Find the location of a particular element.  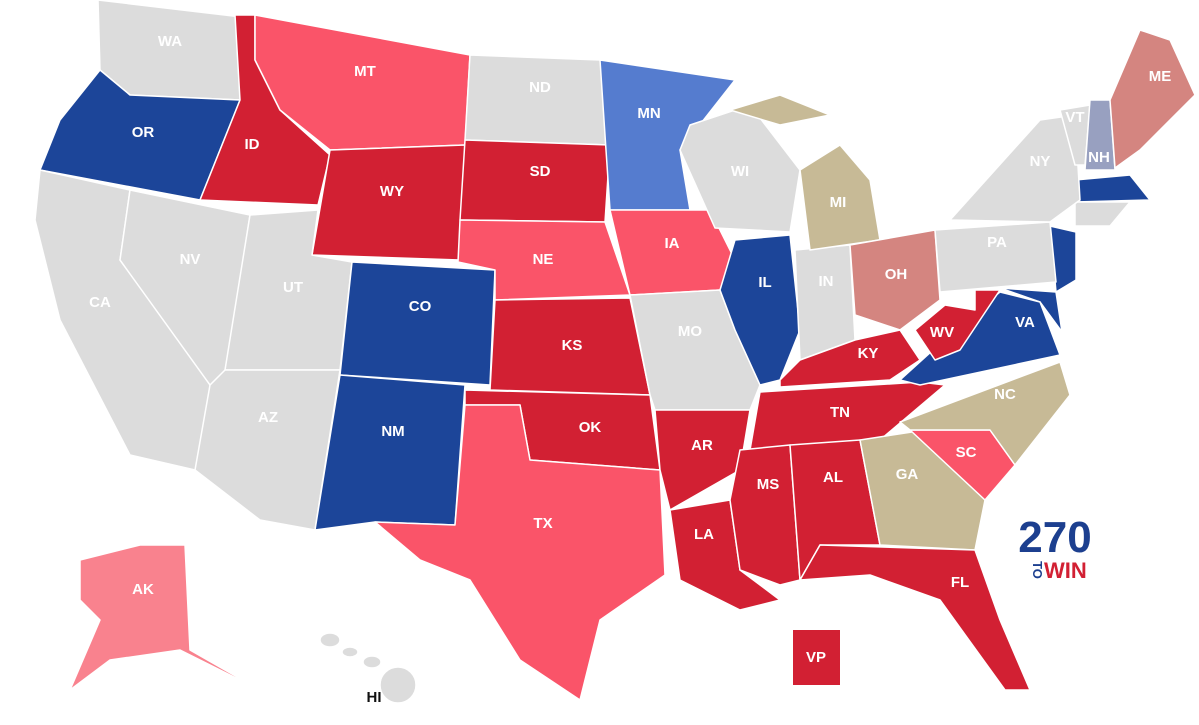

state-label: WY is located at coordinates (392, 191).